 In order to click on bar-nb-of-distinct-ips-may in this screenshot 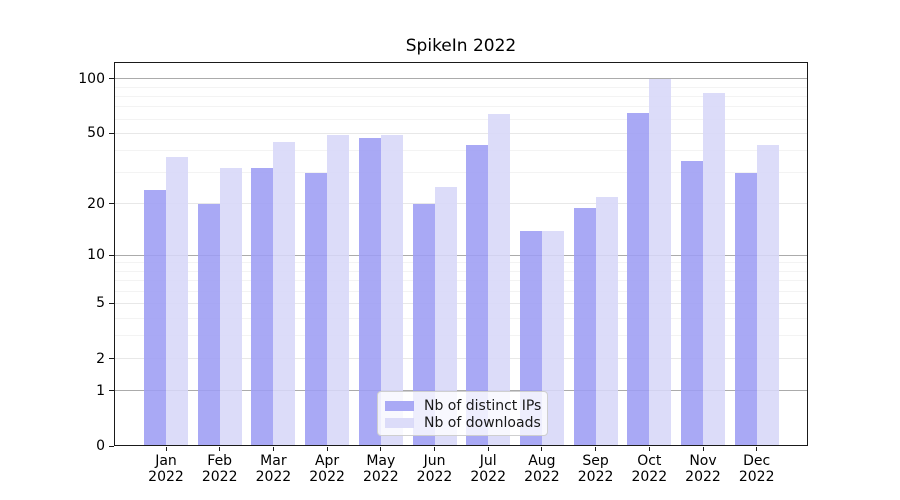, I will do `click(369, 292)`.